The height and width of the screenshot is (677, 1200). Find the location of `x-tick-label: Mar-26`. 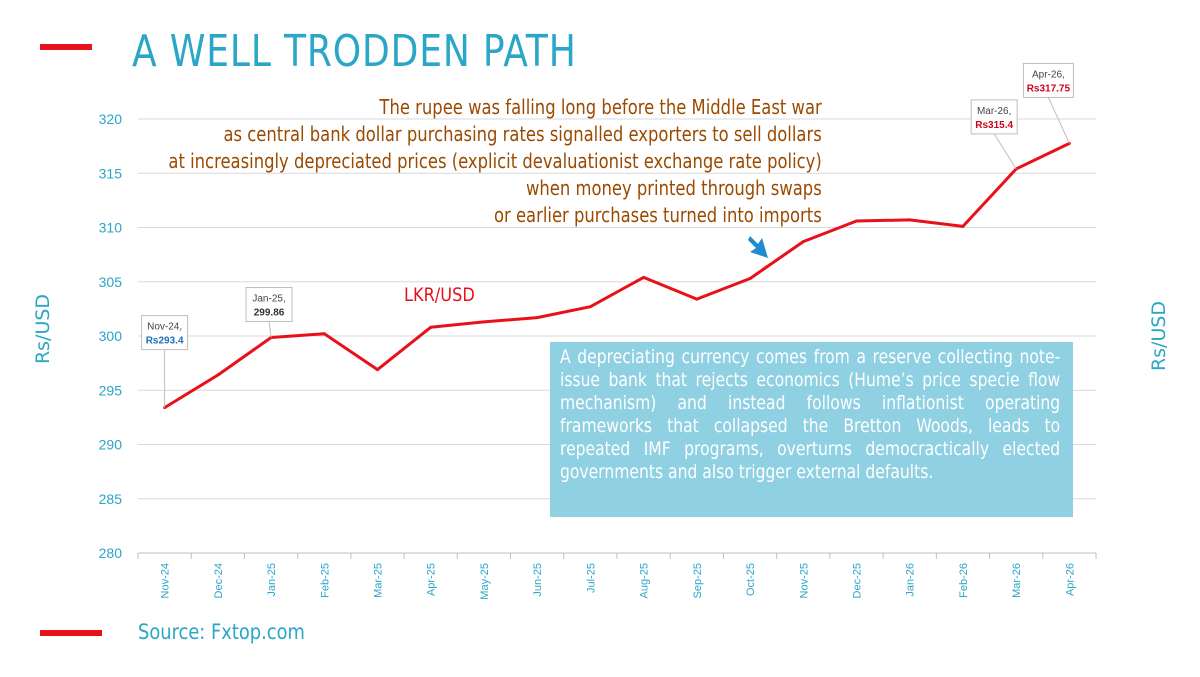

x-tick-label: Mar-26 is located at coordinates (1017, 580).